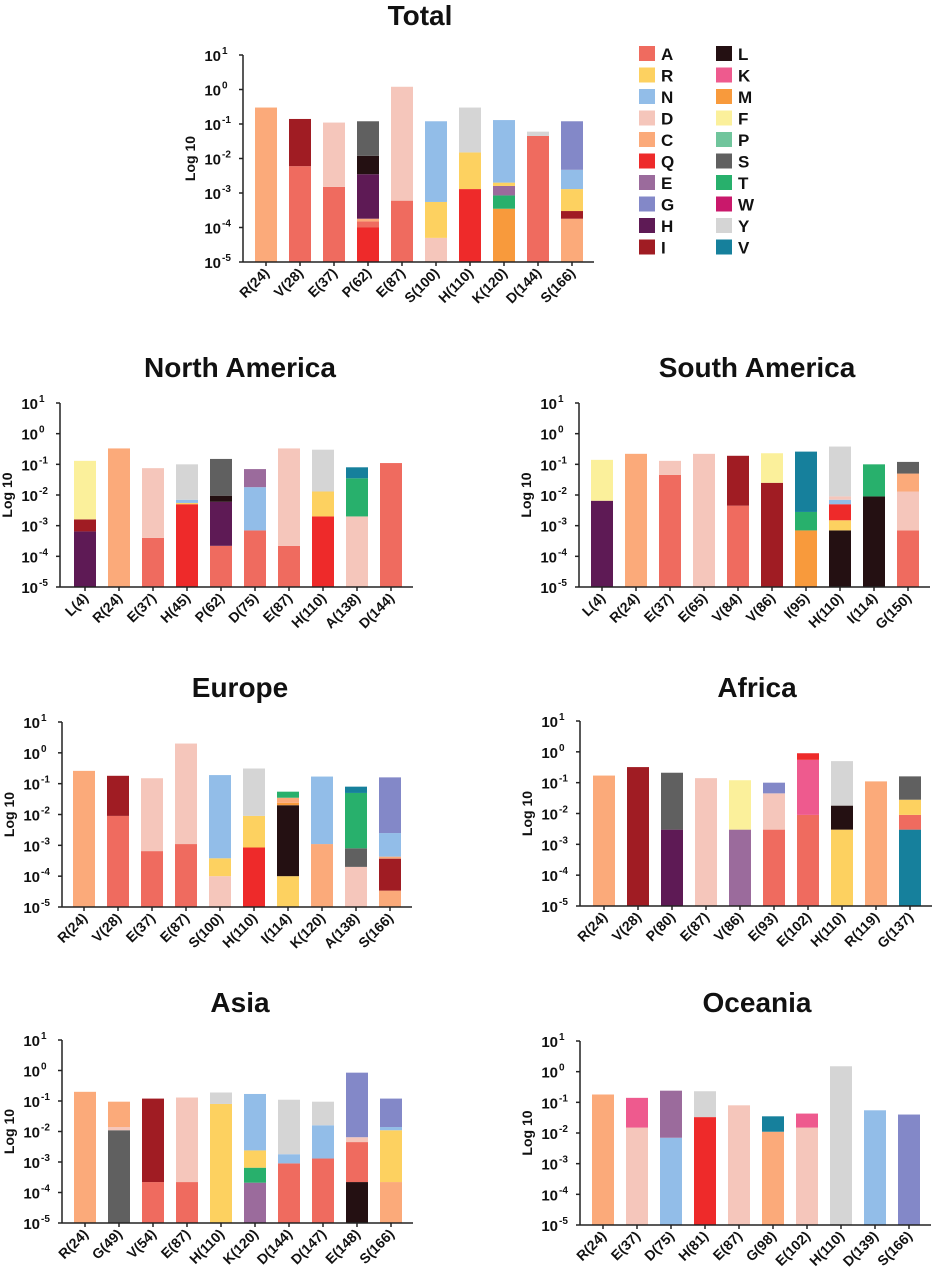 The width and height of the screenshot is (936, 1280). I want to click on legend-label: Y, so click(744, 226).